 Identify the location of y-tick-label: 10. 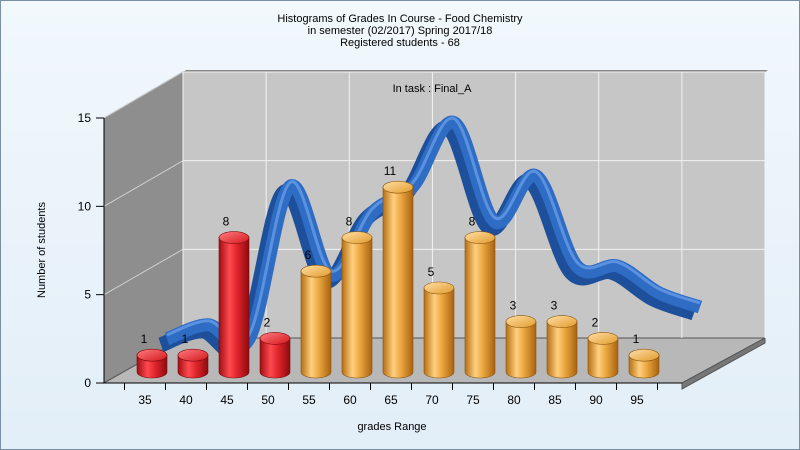
(85, 206).